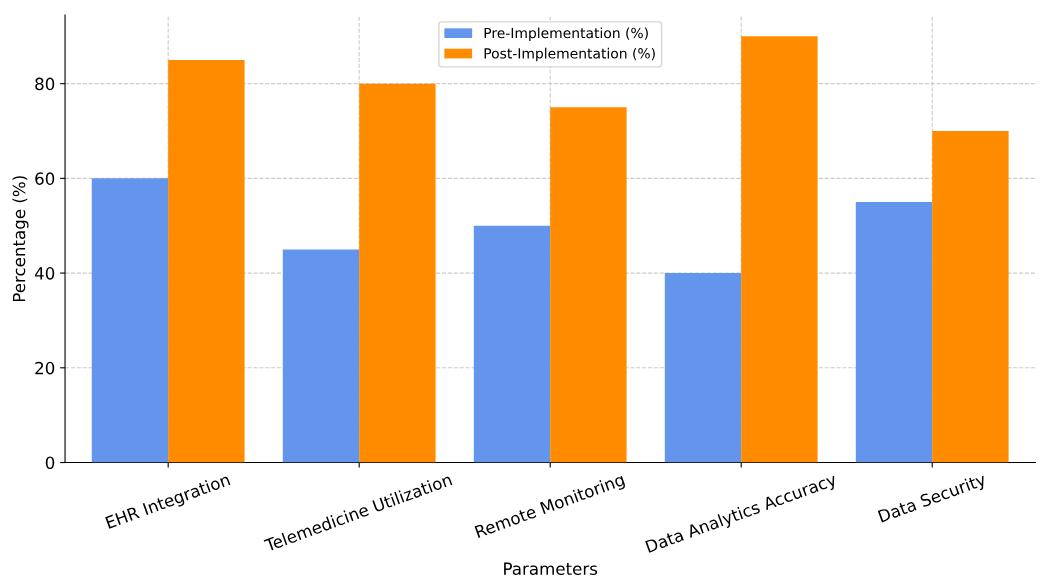 The height and width of the screenshot is (576, 1049). I want to click on y-tick-label: 0, so click(50, 463).